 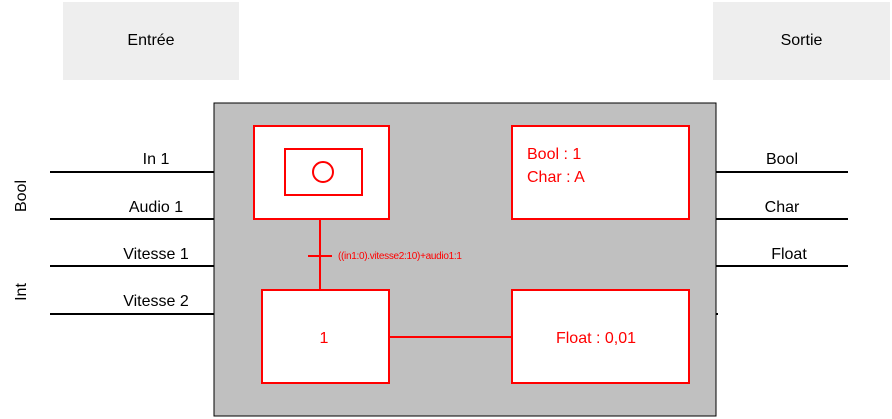 I want to click on input-label-vitesse2: Vitesse 2, so click(x=156, y=301).